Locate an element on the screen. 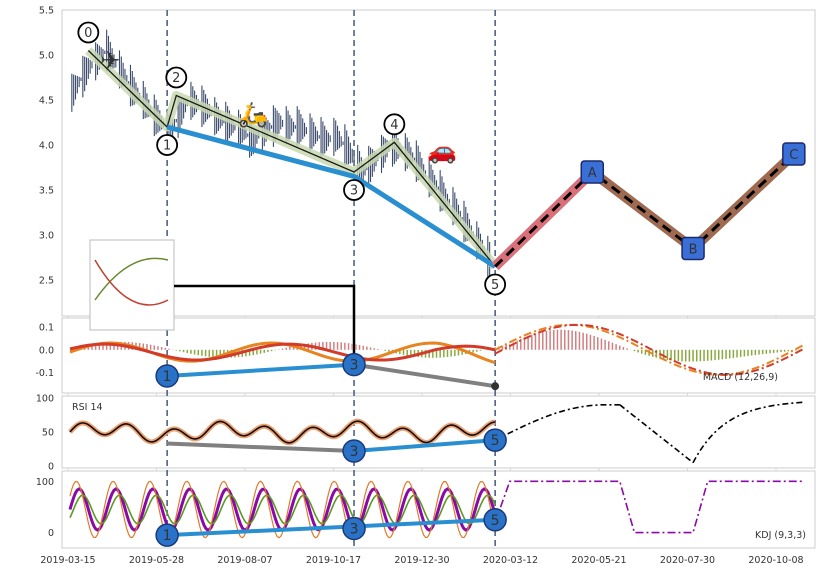 This screenshot has height=571, width=822. rsi-panel-label: RSI 14 is located at coordinates (87, 407).